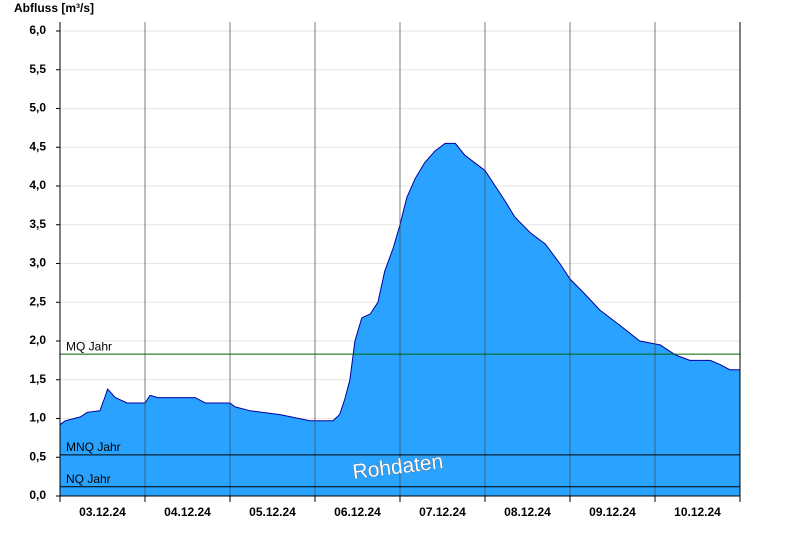 This screenshot has width=800, height=550. What do you see at coordinates (187, 512) in the screenshot?
I see `x-tick-label: 04.12.24` at bounding box center [187, 512].